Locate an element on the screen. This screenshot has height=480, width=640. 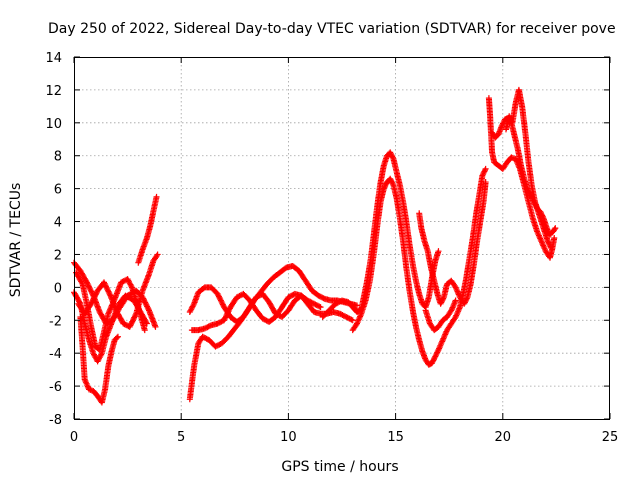
x-tick-label: 10 is located at coordinates (288, 437).